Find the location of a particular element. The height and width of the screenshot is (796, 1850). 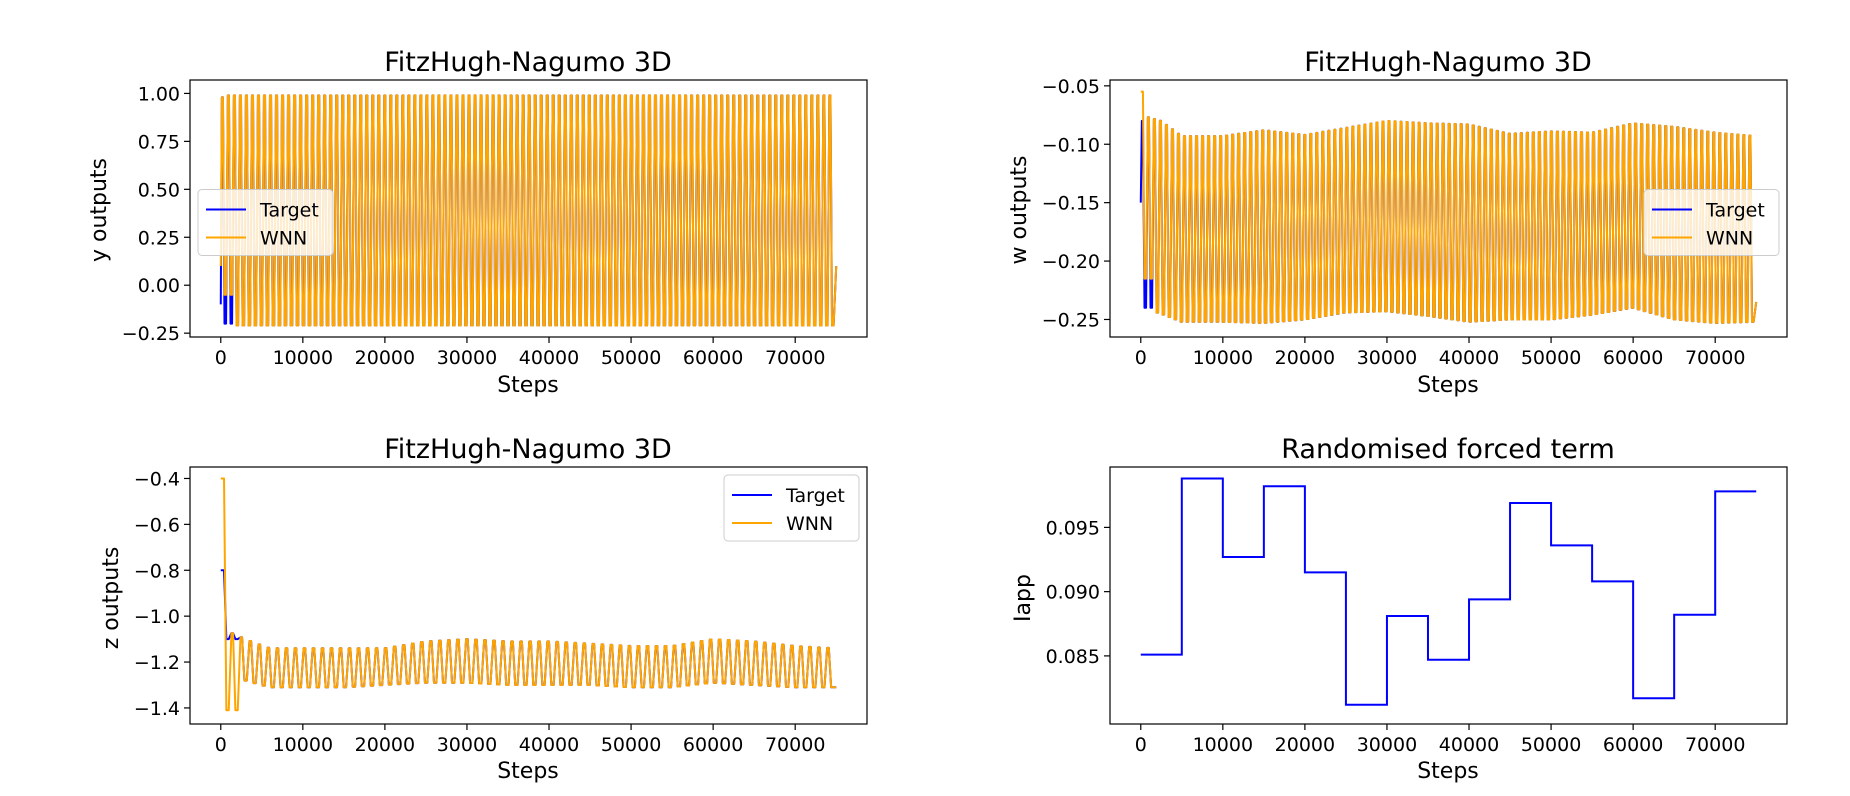

forced-term-axes-frame is located at coordinates (1448, 595).